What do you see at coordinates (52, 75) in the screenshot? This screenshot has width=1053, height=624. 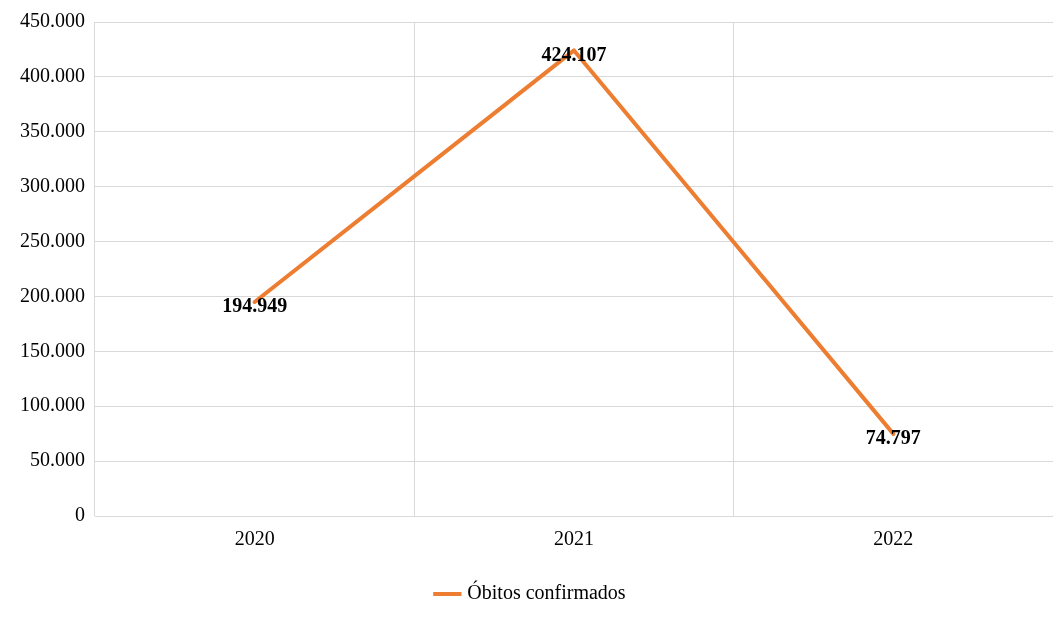 I see `y-tick-label: 400.000` at bounding box center [52, 75].